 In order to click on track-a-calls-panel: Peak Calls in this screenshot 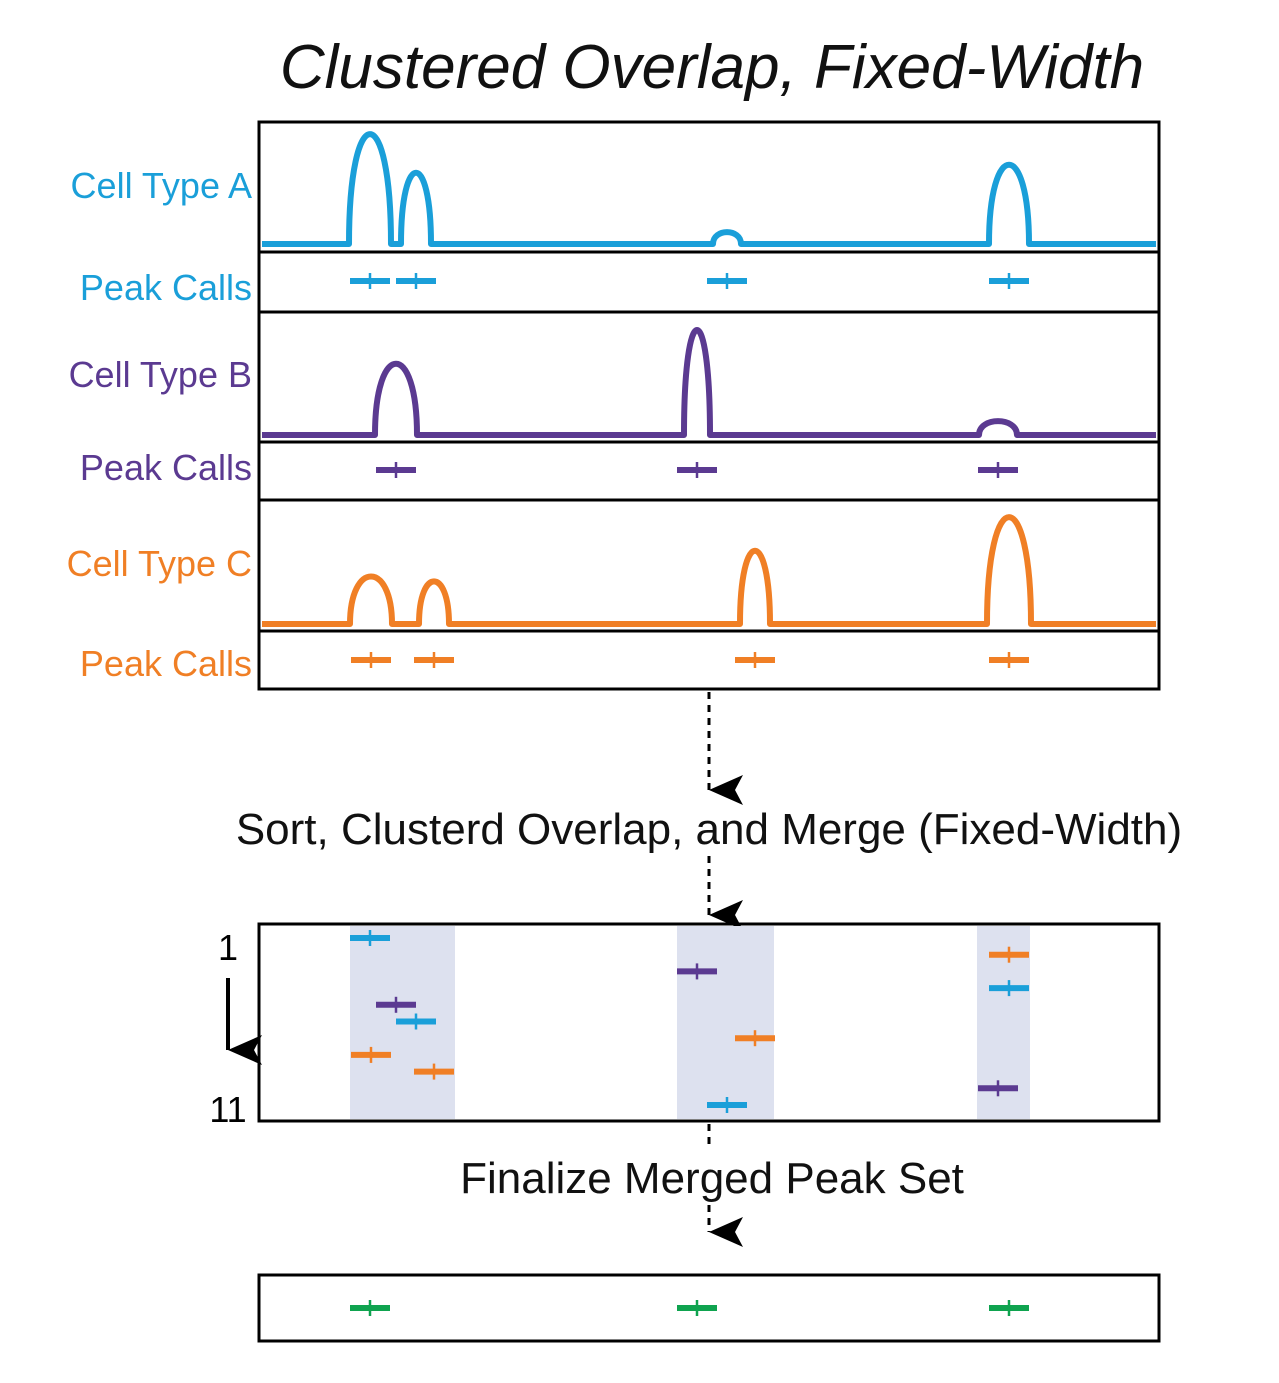, I will do `click(620, 282)`.